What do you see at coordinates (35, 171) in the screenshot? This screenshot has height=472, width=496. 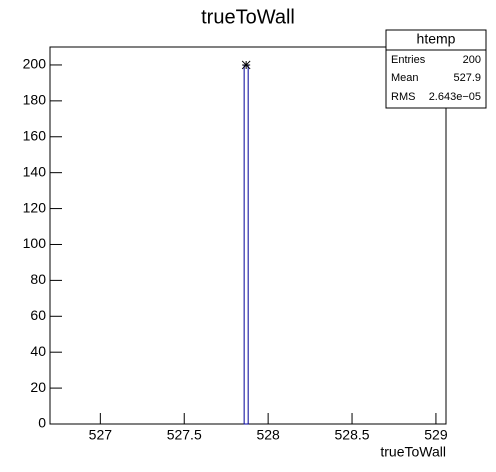 I see `y-tick-label: 140` at bounding box center [35, 171].